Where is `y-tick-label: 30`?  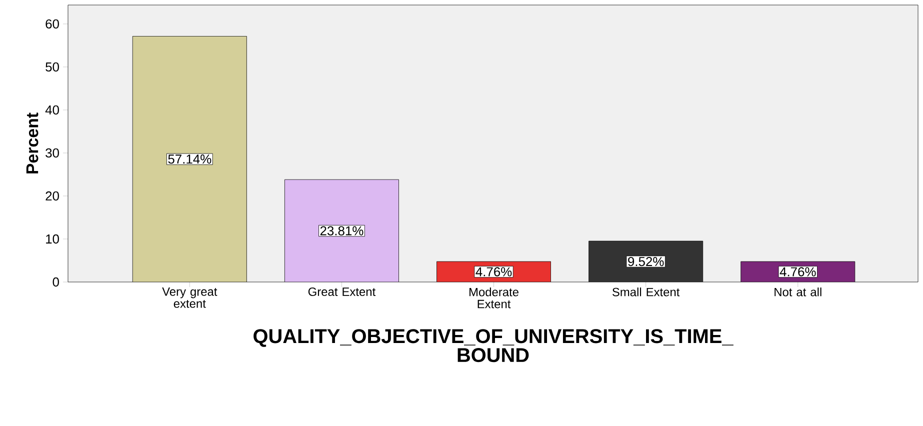 y-tick-label: 30 is located at coordinates (52, 153).